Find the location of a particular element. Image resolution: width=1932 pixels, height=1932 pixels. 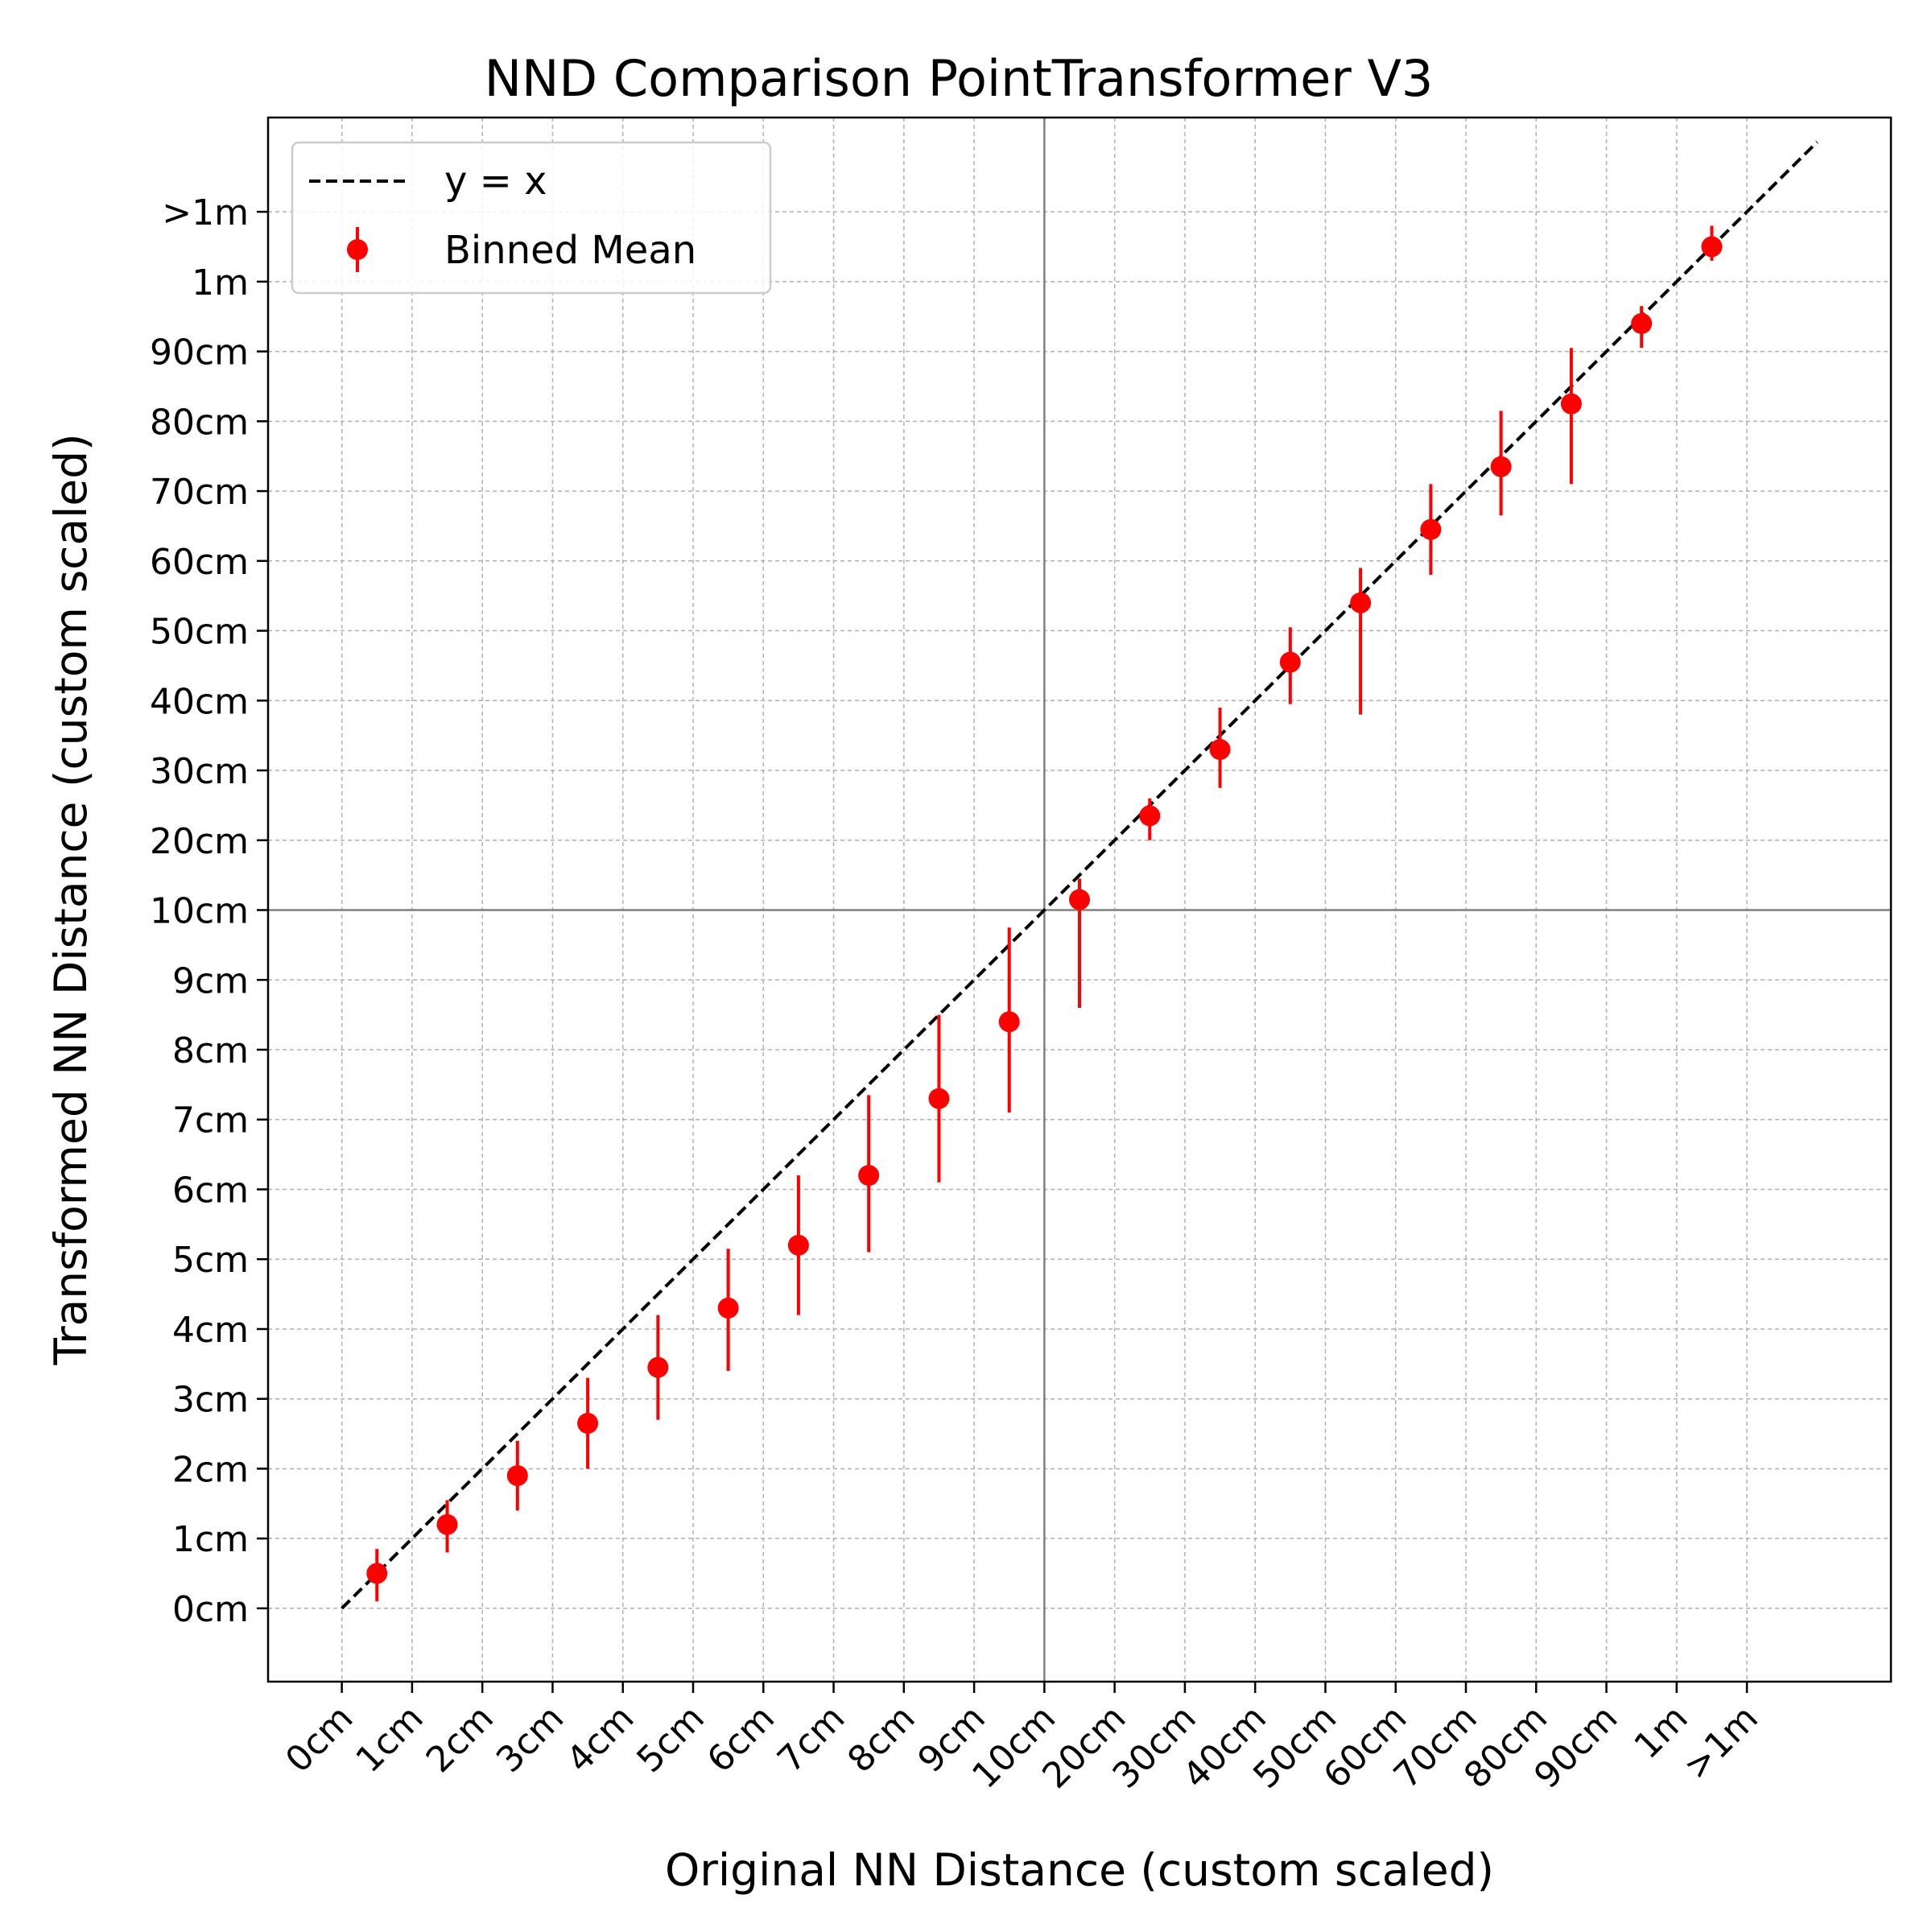

y-tick-label: 30cm is located at coordinates (199, 771).